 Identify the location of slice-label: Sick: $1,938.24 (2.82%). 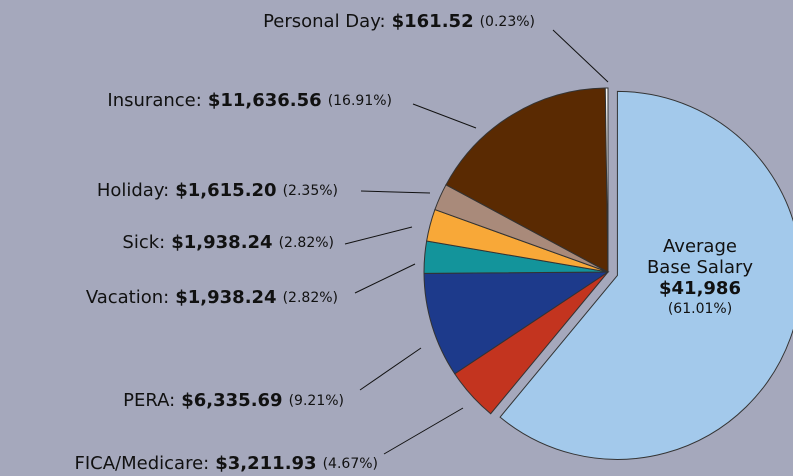
(228, 242).